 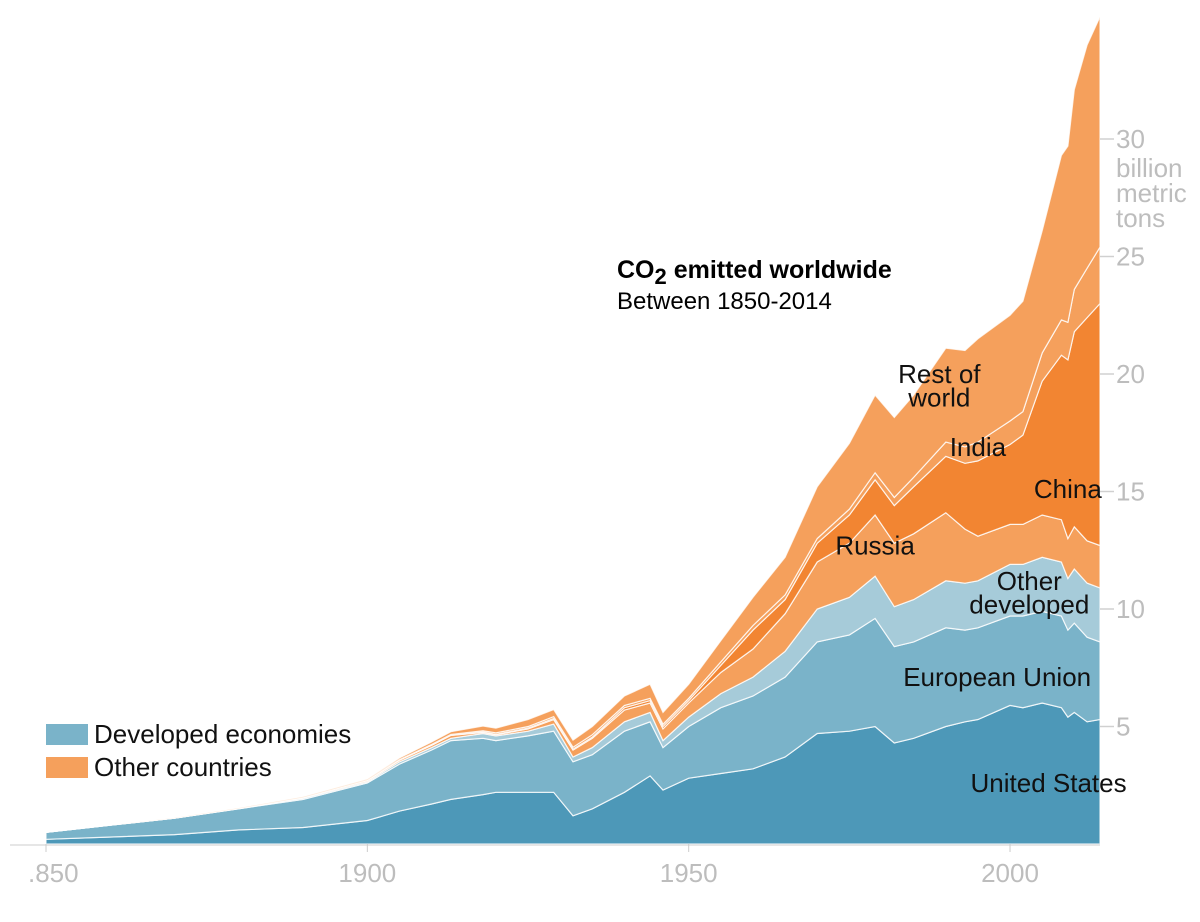 What do you see at coordinates (1029, 581) in the screenshot?
I see `series-label-other-developed-line-1: Other` at bounding box center [1029, 581].